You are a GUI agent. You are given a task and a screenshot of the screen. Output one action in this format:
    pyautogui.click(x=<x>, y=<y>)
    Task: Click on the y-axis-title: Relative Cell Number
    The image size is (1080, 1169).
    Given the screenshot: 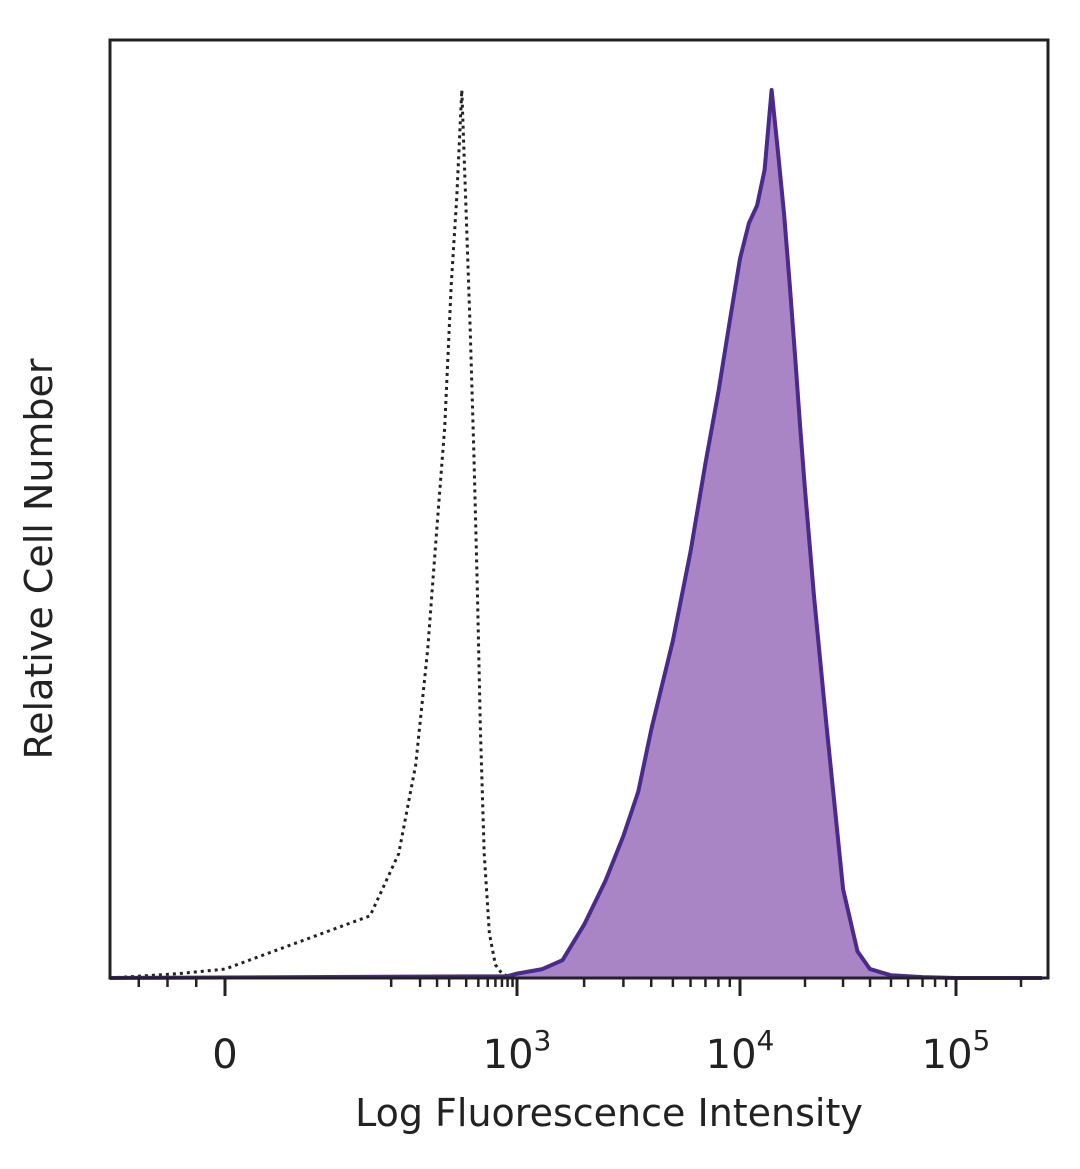 What is the action you would take?
    pyautogui.click(x=39, y=558)
    